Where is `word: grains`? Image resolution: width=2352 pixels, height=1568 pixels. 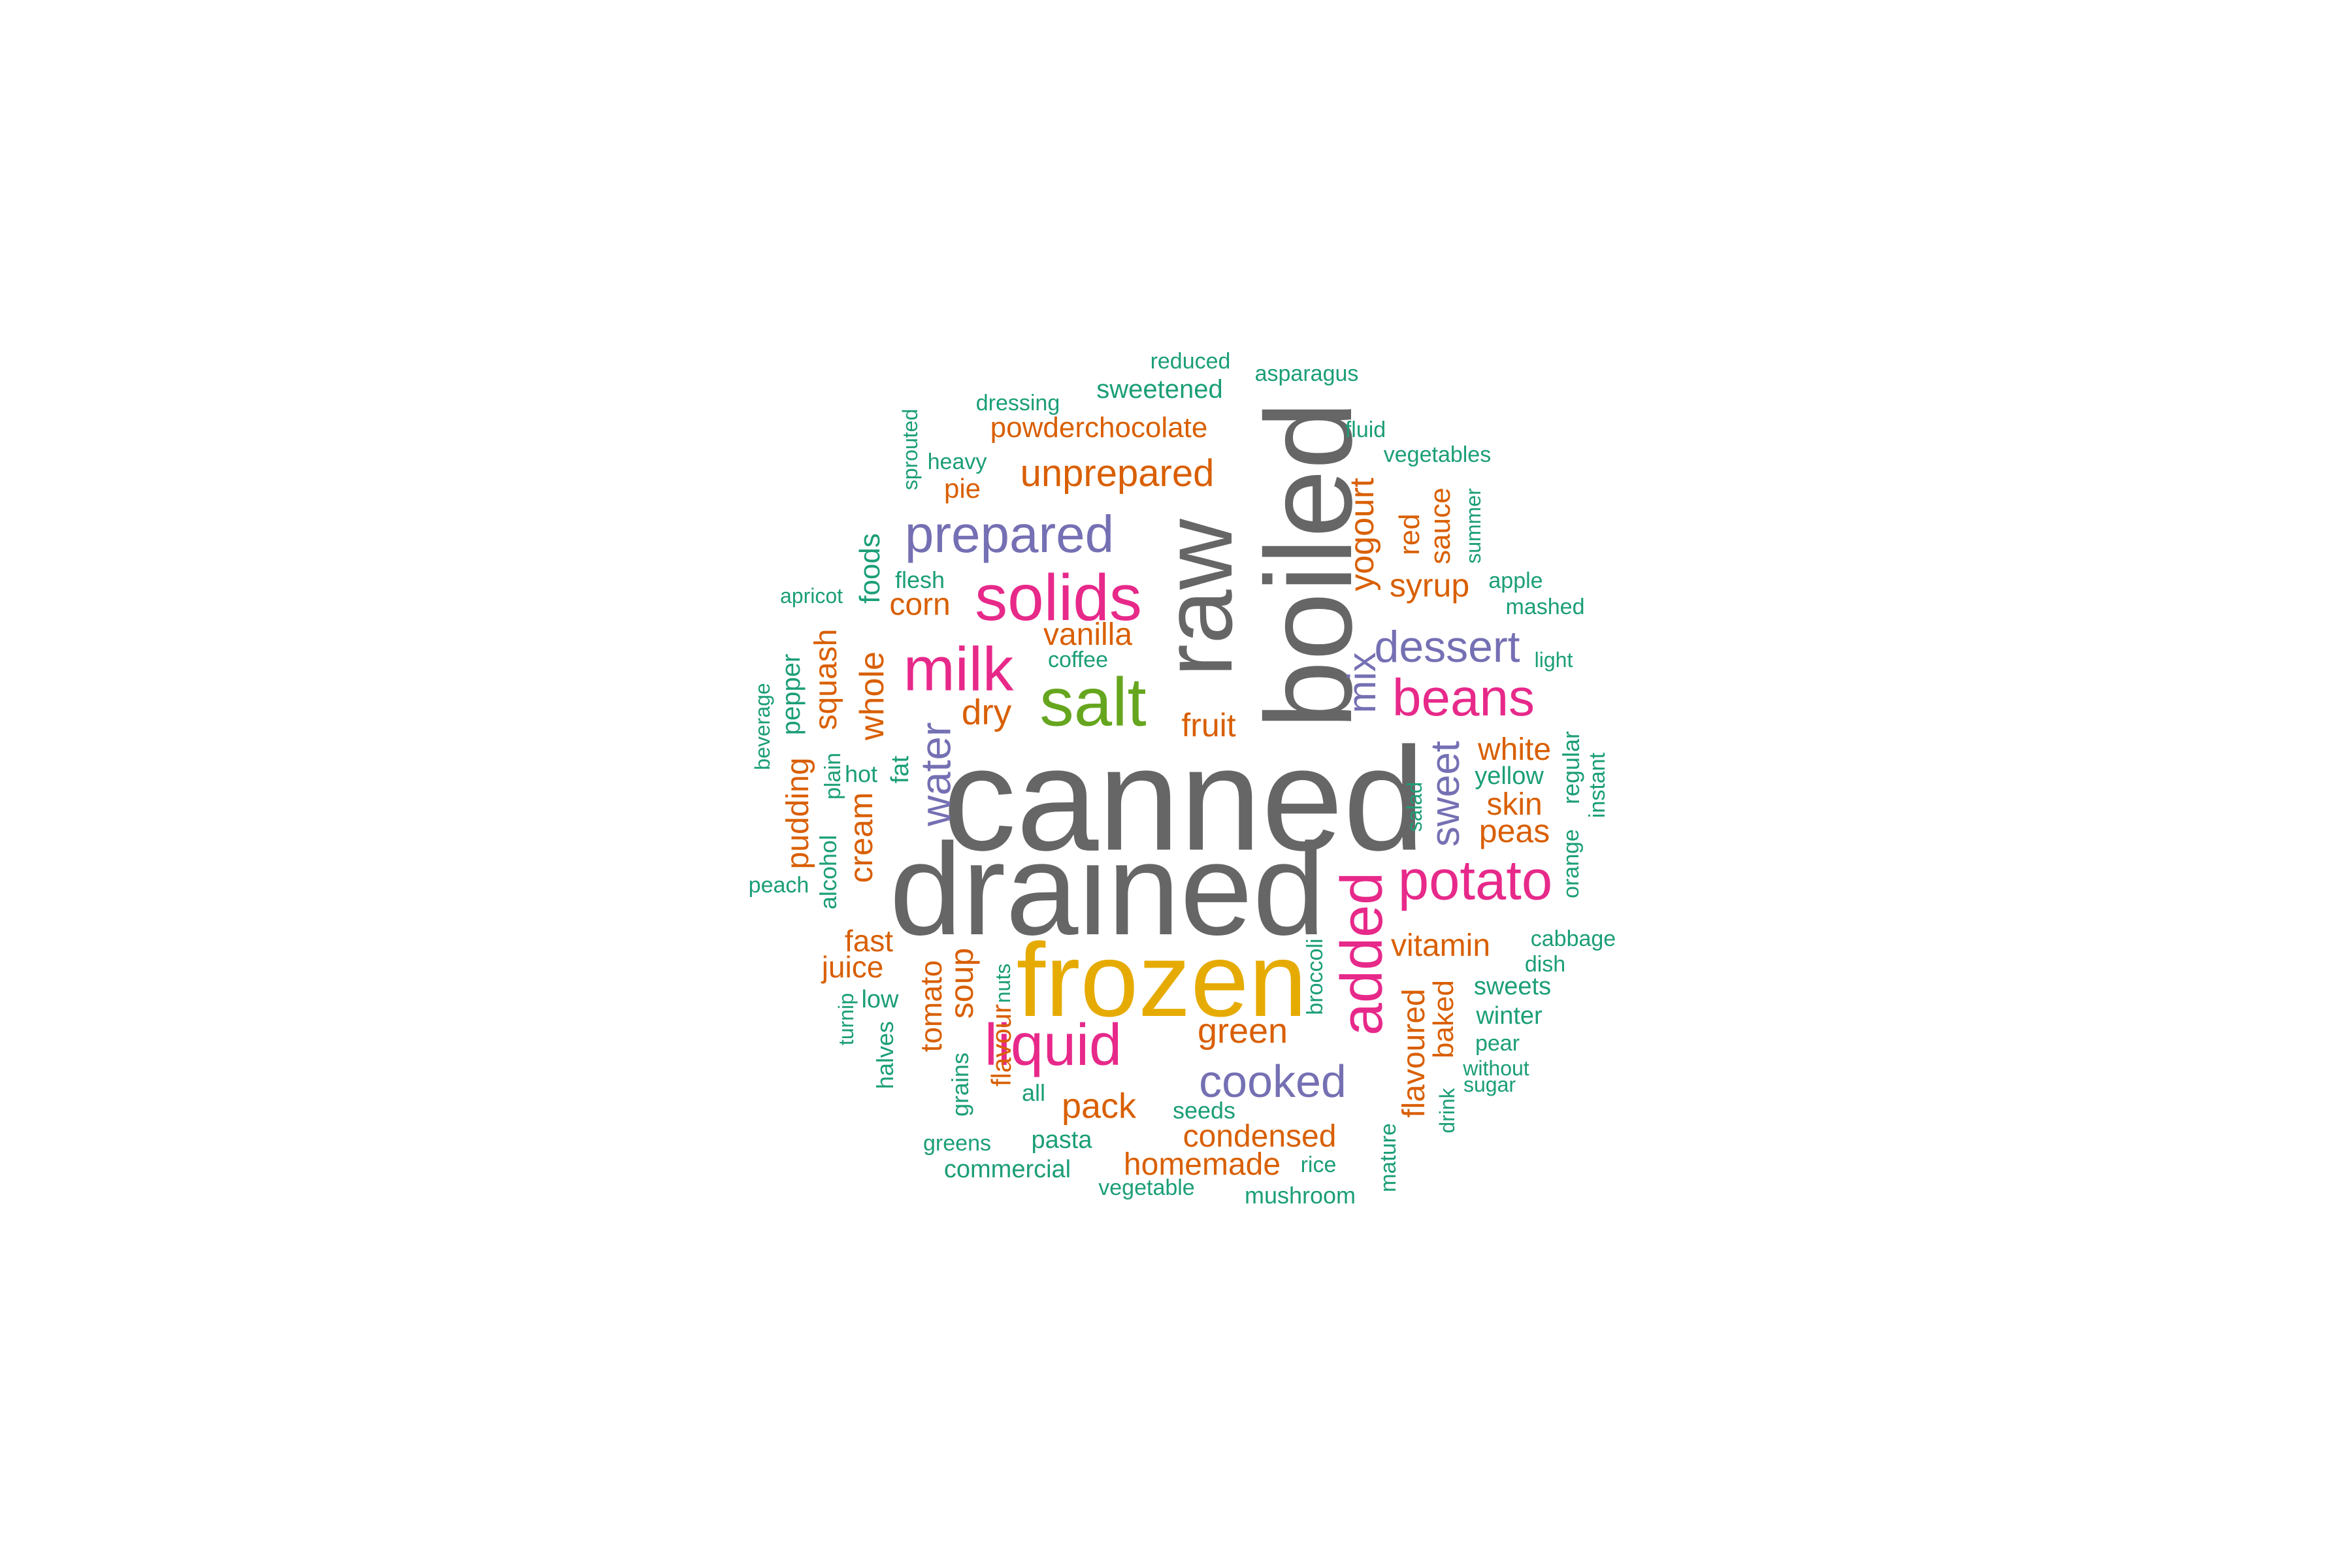 word: grains is located at coordinates (960, 1084).